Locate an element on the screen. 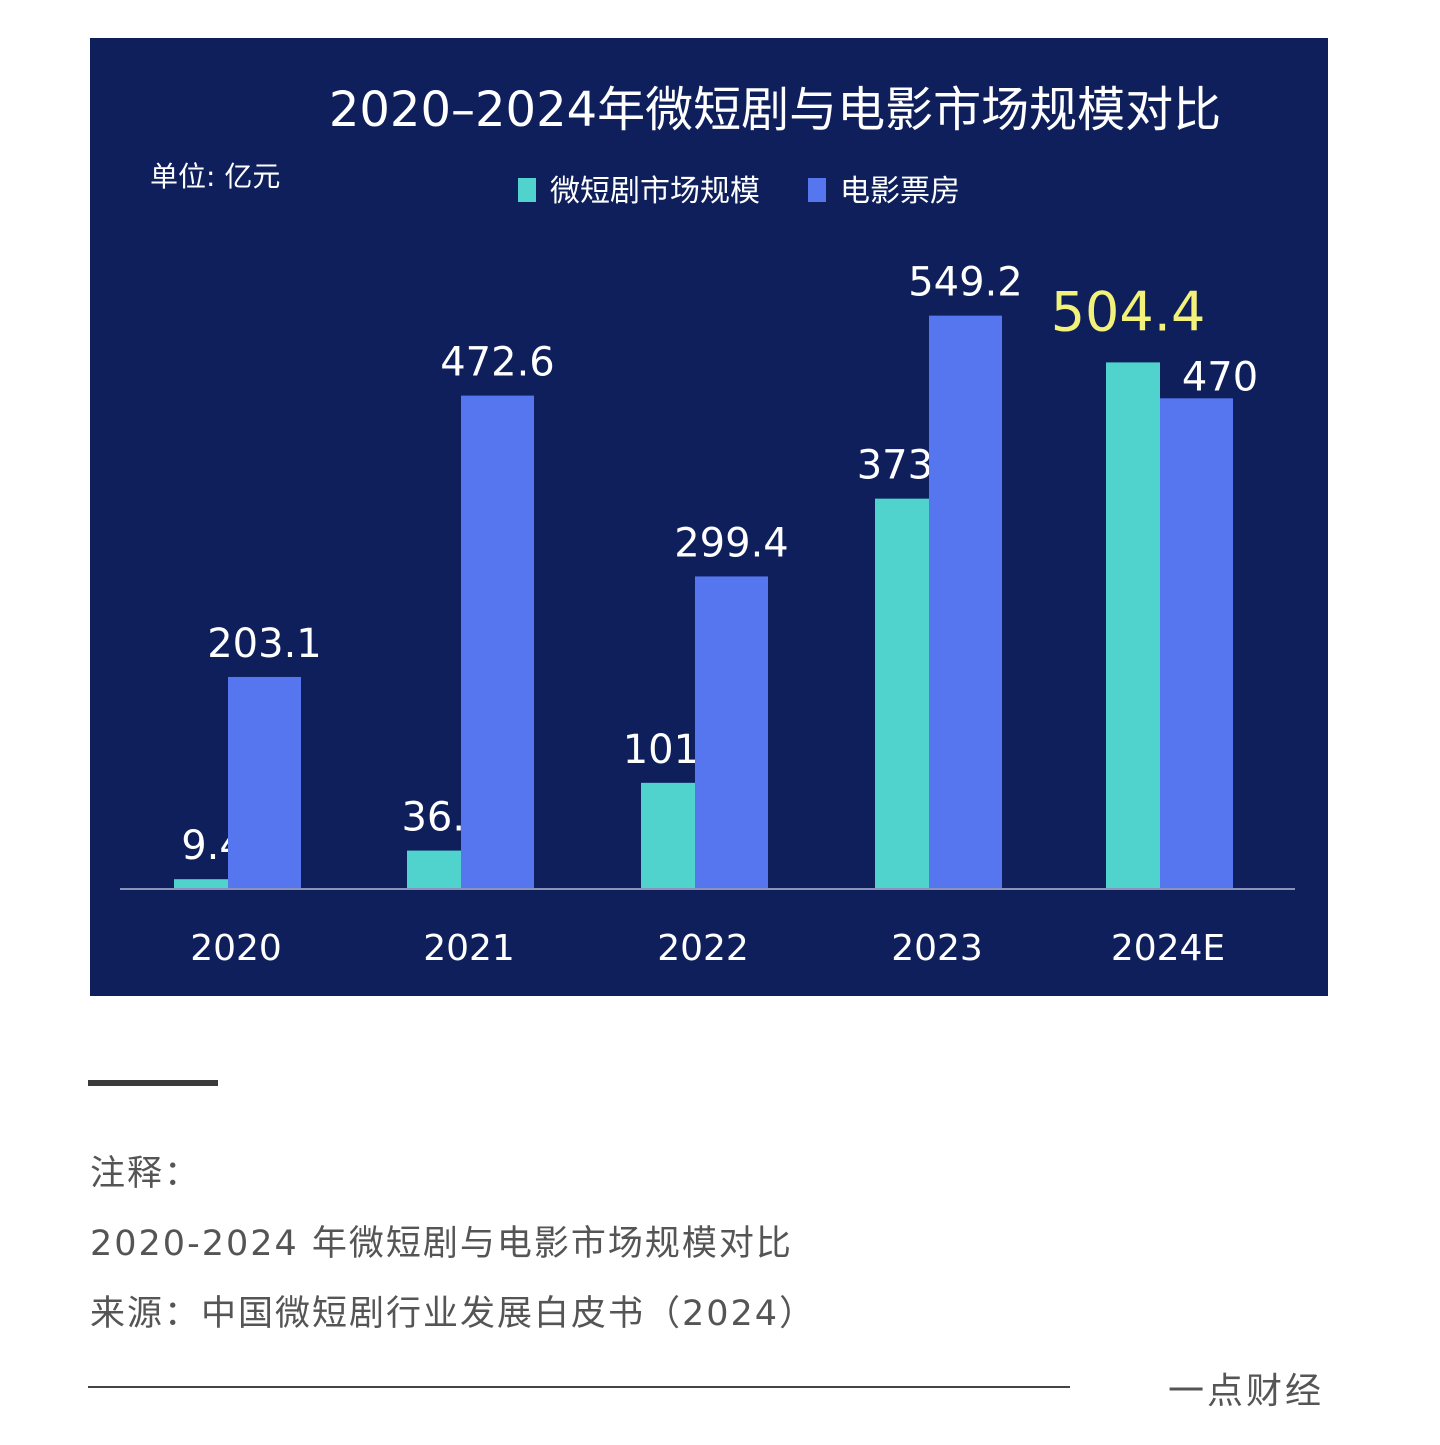 This screenshot has width=1440, height=1445. x-tick-label: 2021 is located at coordinates (469, 948).